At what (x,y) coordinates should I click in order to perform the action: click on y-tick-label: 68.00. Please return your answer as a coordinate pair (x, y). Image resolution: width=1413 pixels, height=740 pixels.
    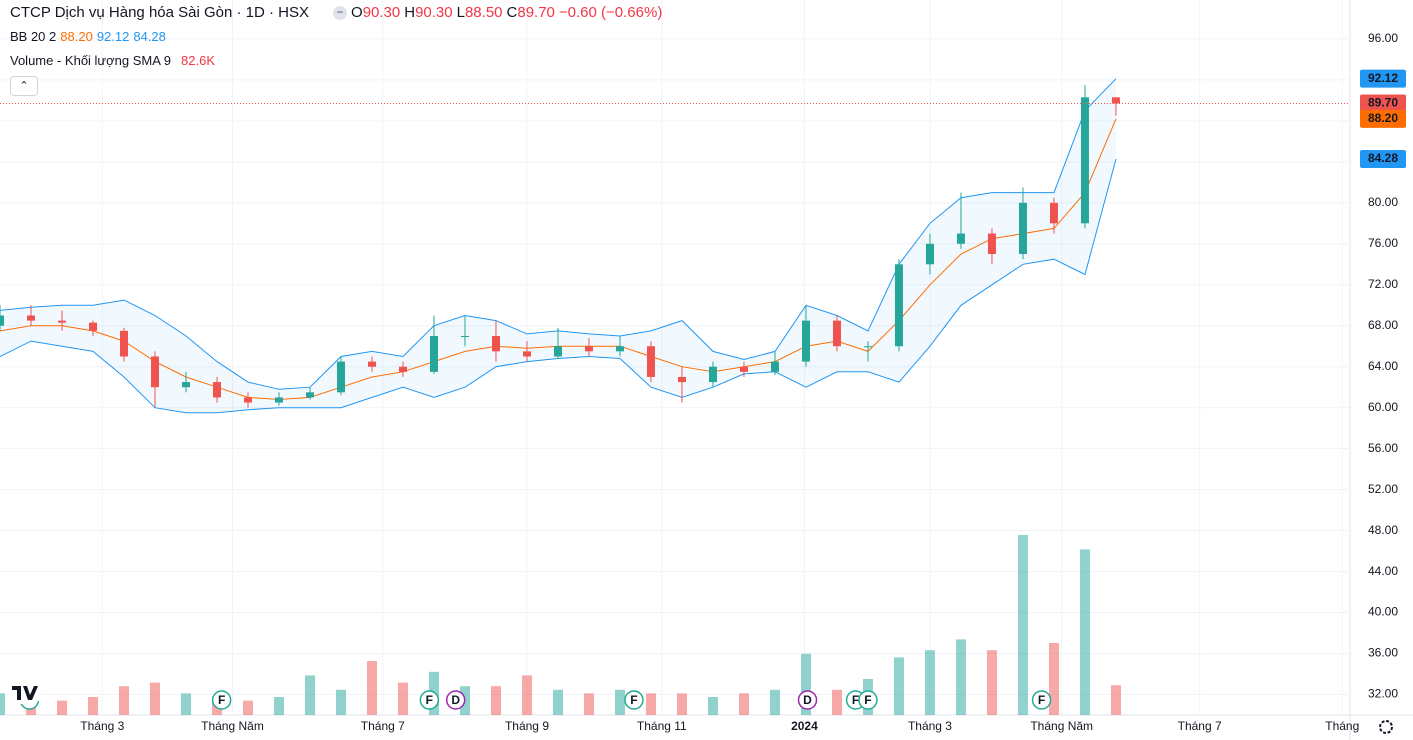
    Looking at the image, I should click on (1383, 325).